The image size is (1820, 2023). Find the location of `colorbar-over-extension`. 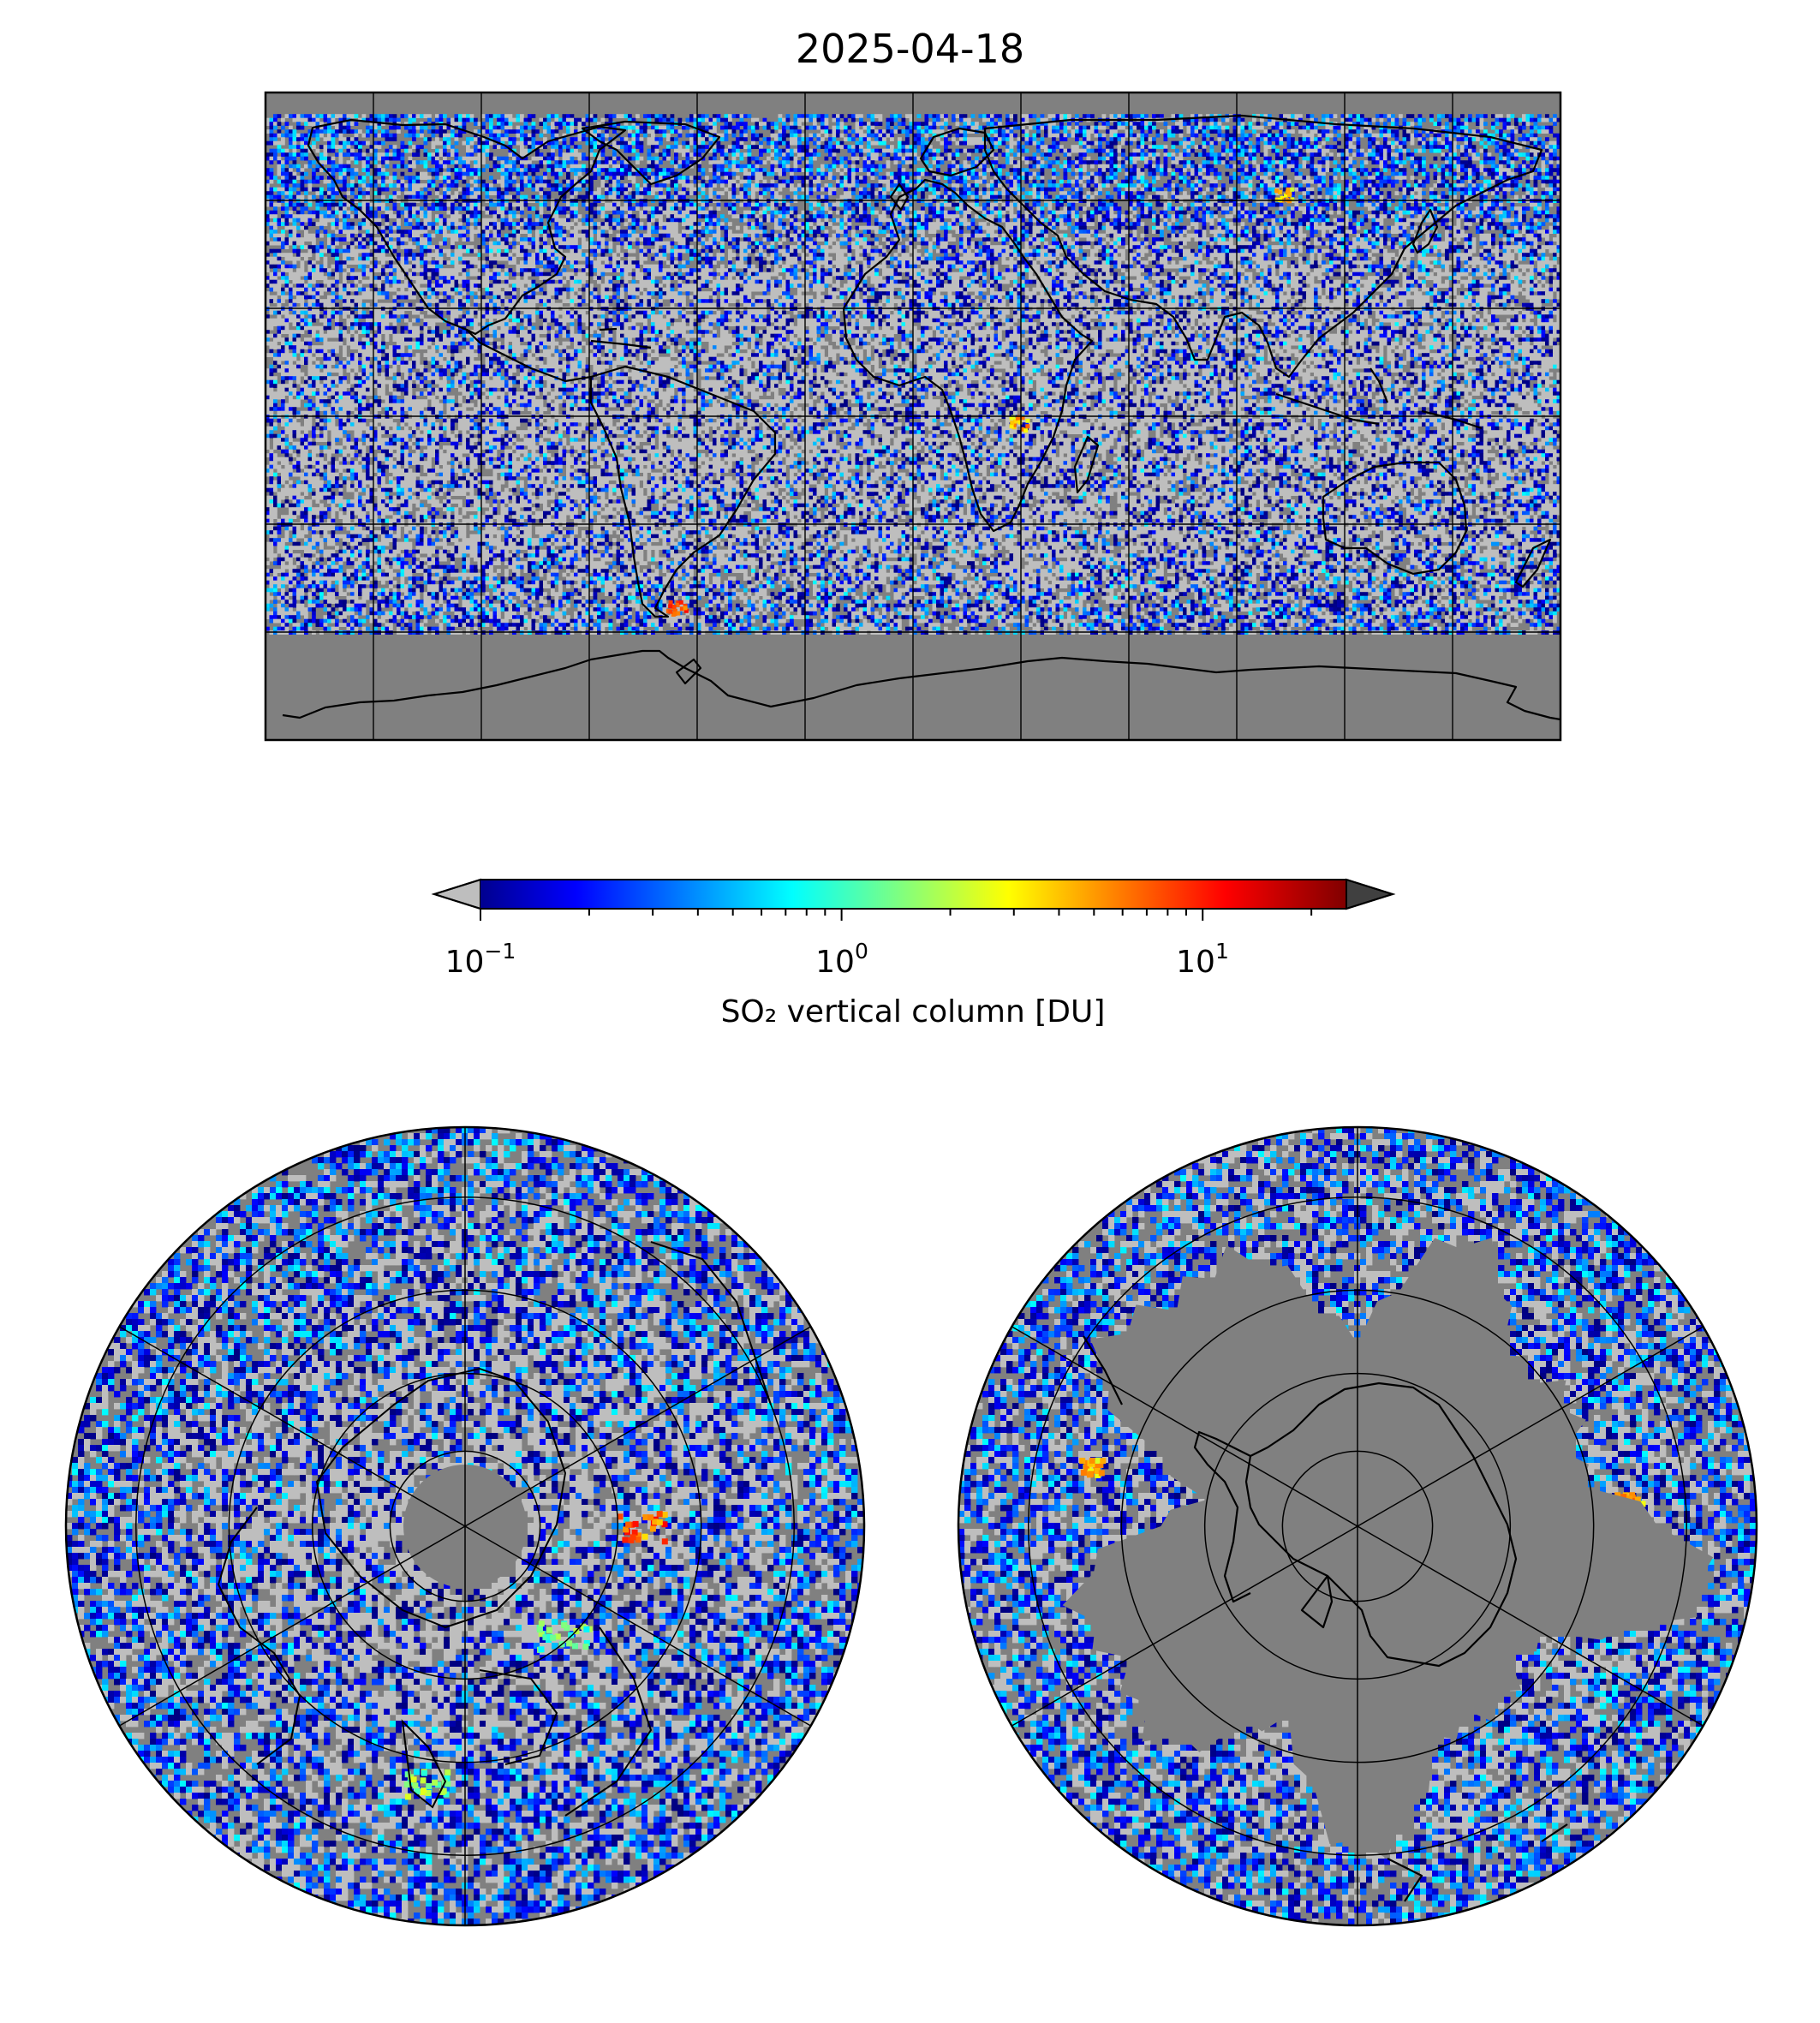

colorbar-over-extension is located at coordinates (1369, 895).